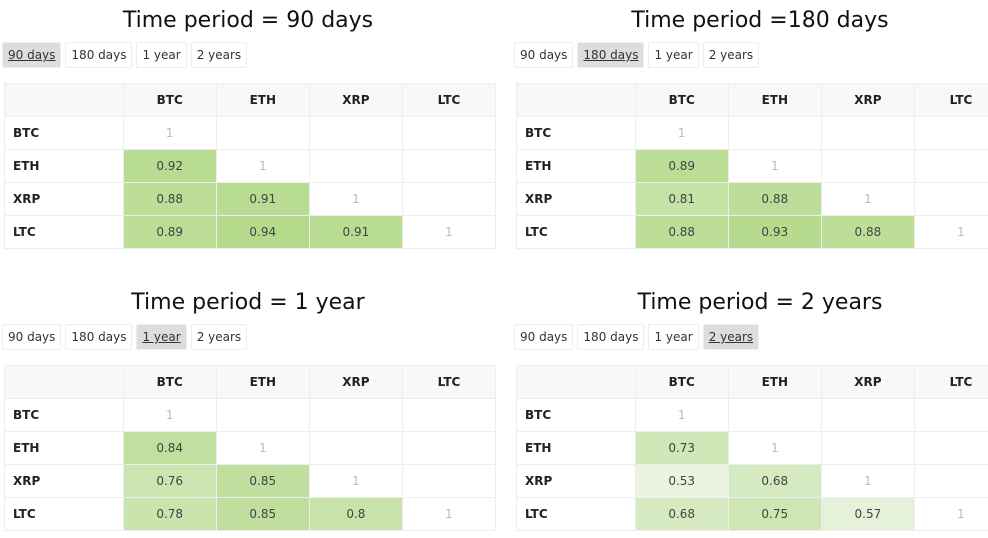  Describe the element at coordinates (760, 302) in the screenshot. I see `panel-title: Time period = 2 years` at that location.